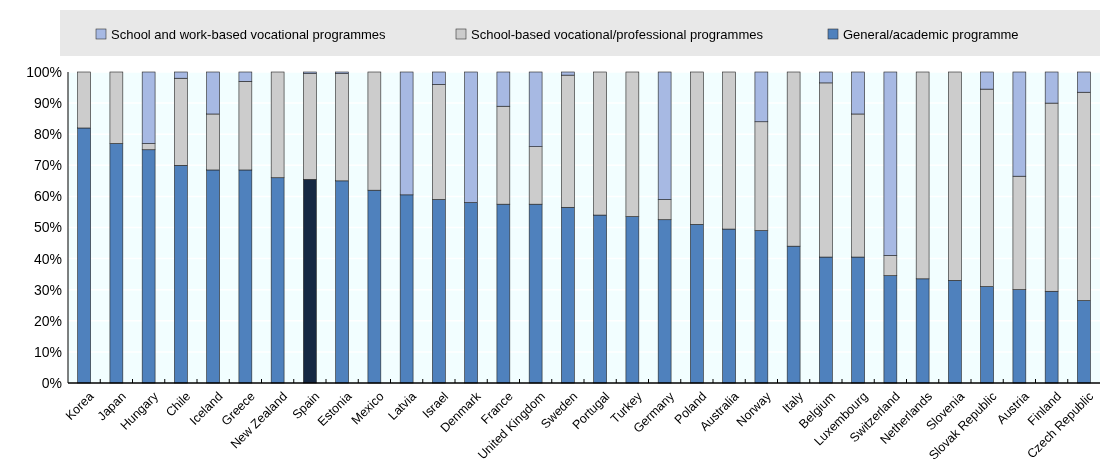 The width and height of the screenshot is (1106, 471). What do you see at coordinates (249, 34) in the screenshot?
I see `legend-label: School and work-based vocational programmes` at bounding box center [249, 34].